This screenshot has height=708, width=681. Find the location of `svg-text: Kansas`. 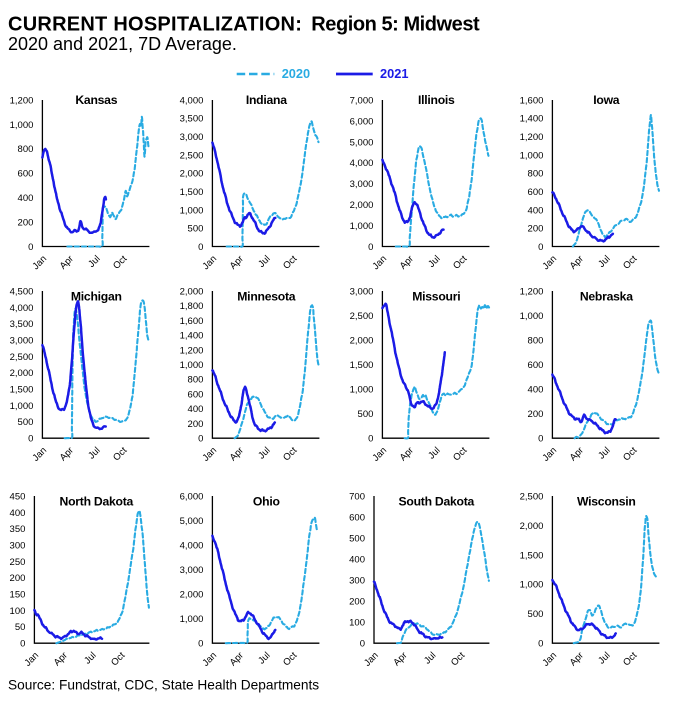

svg-text: Kansas is located at coordinates (96, 100).